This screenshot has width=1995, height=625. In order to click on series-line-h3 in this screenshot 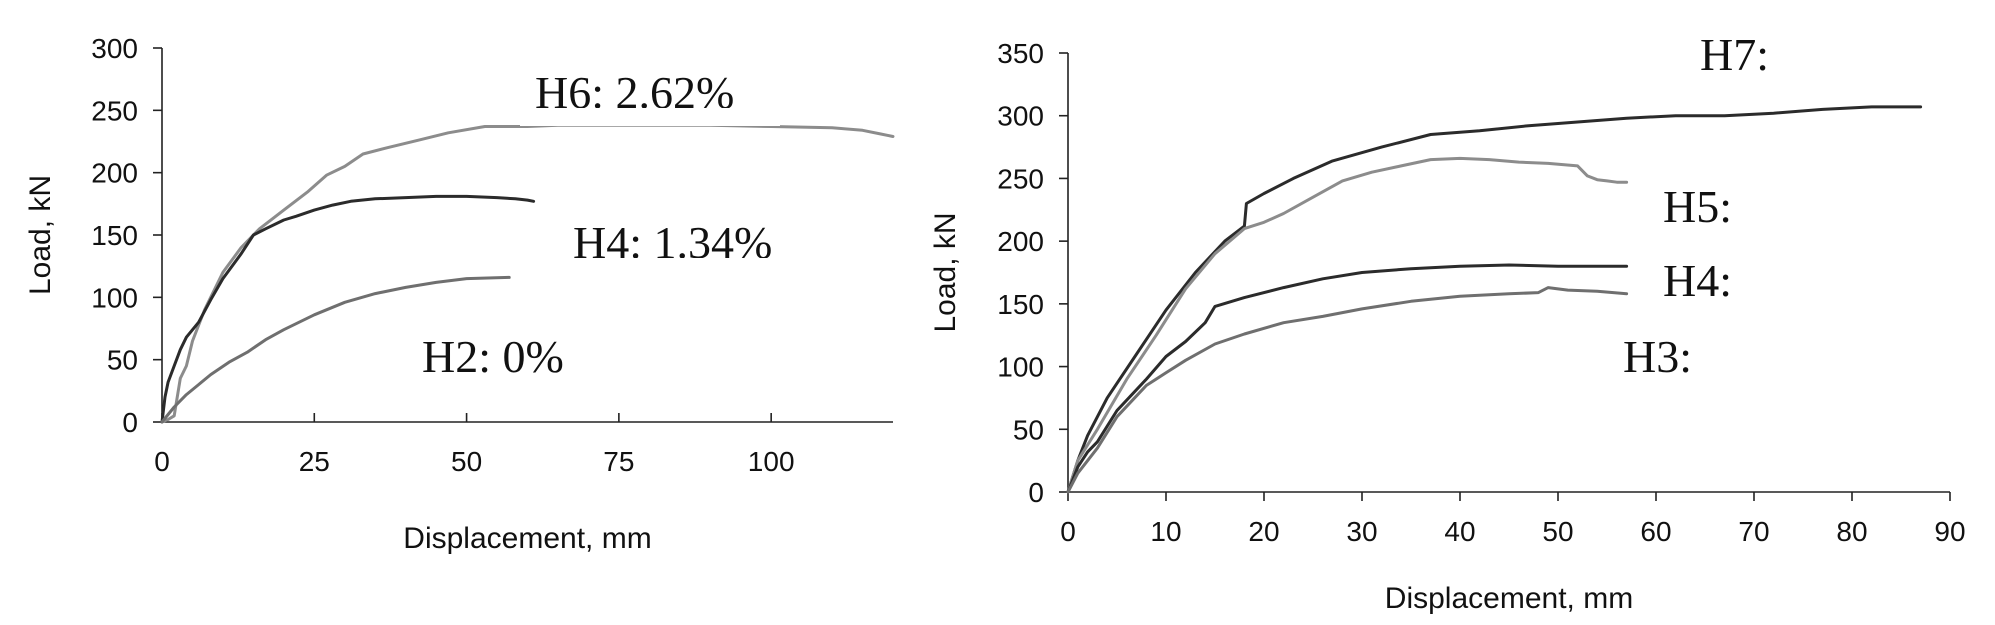, I will do `click(1347, 390)`.